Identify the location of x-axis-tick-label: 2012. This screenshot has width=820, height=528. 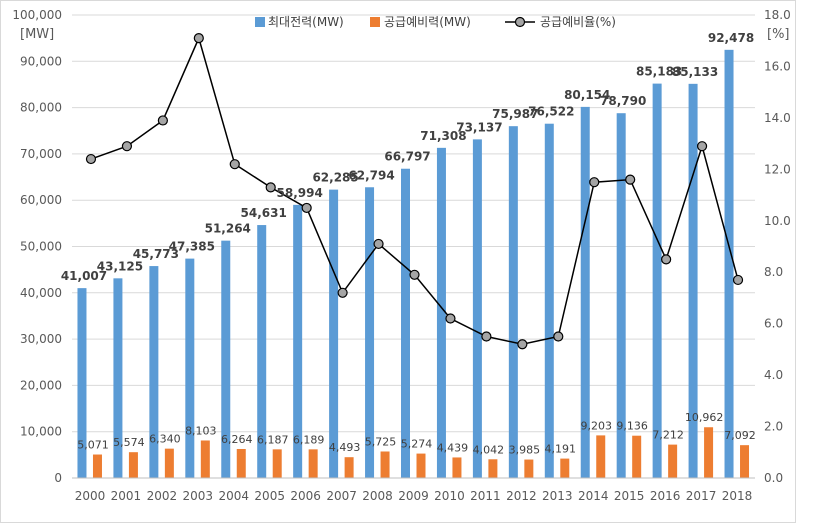
(521, 496).